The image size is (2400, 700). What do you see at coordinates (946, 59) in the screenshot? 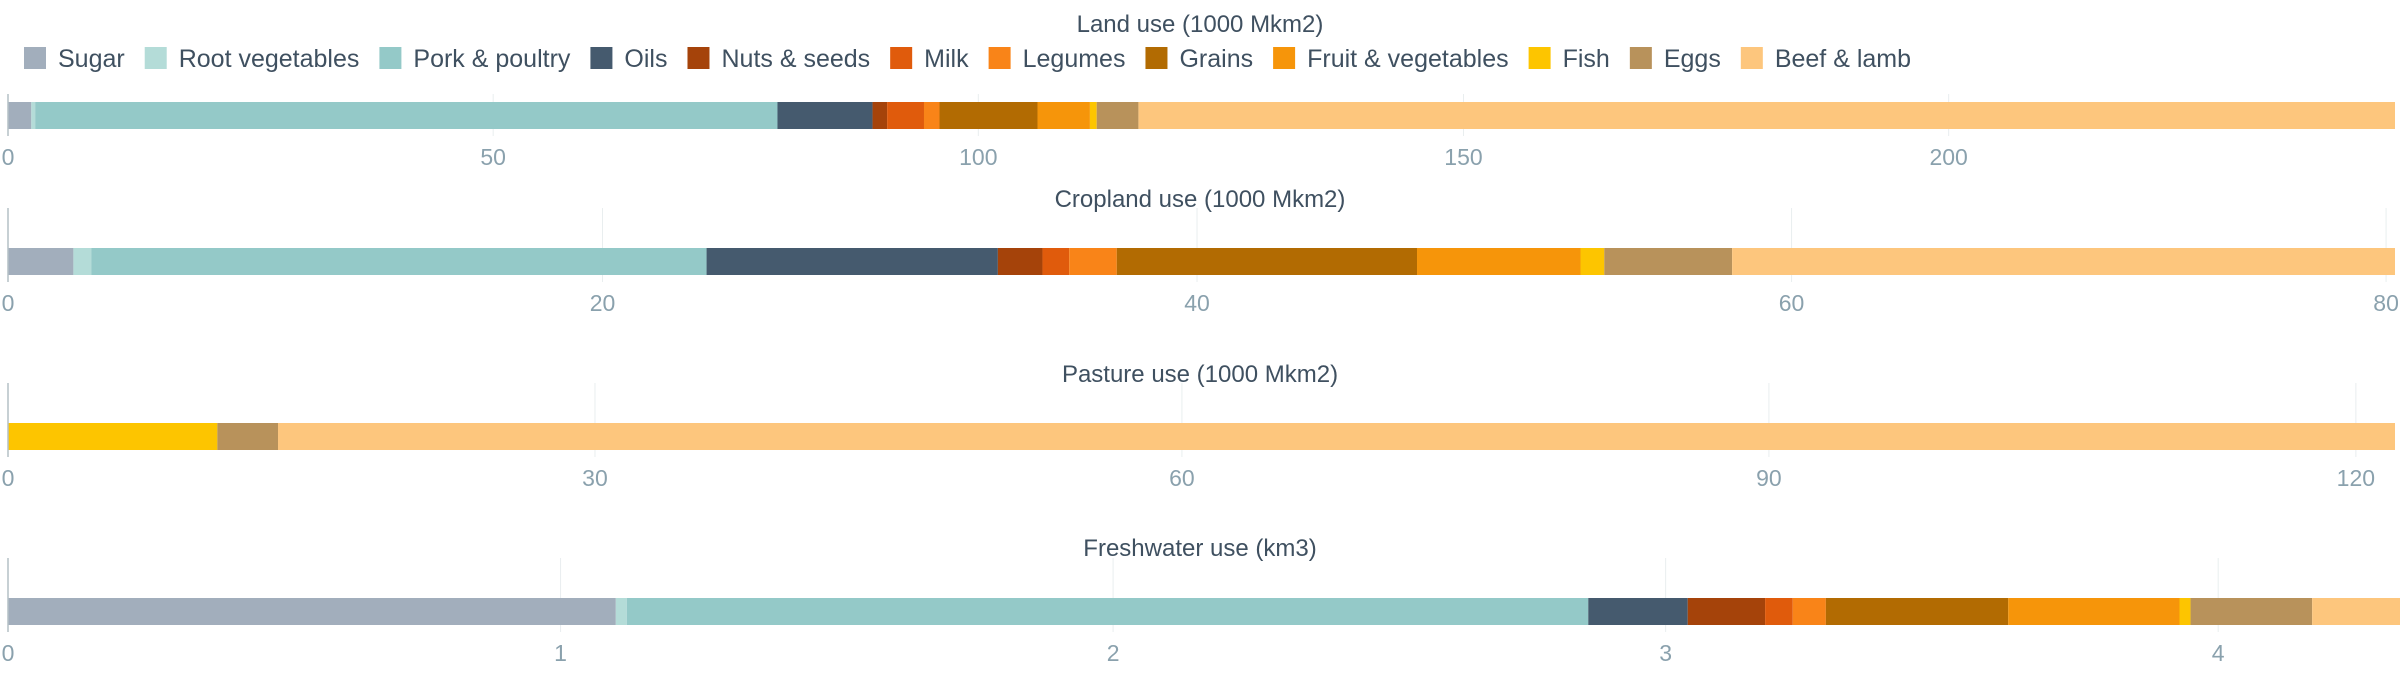
I see `legend-label: Milk` at bounding box center [946, 59].